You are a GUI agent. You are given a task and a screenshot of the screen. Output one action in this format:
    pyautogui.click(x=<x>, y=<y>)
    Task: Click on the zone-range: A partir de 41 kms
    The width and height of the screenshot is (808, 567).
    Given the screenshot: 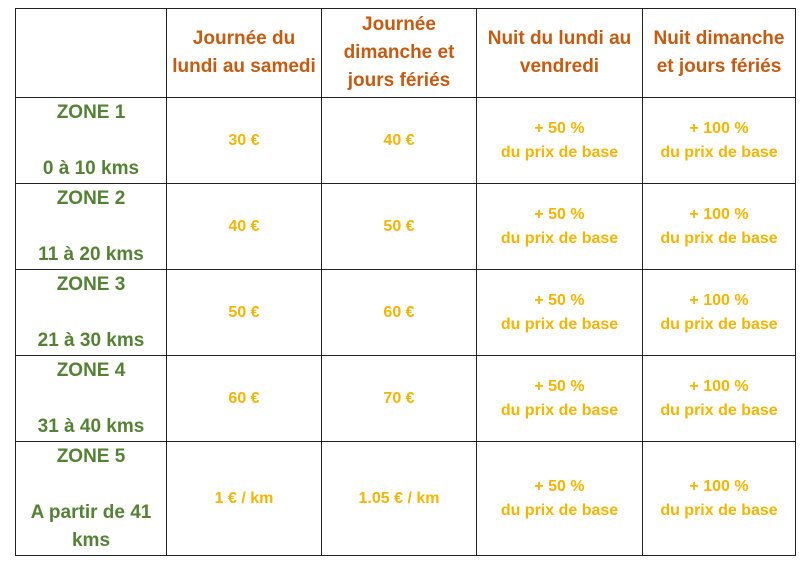 What is the action you would take?
    pyautogui.click(x=91, y=526)
    